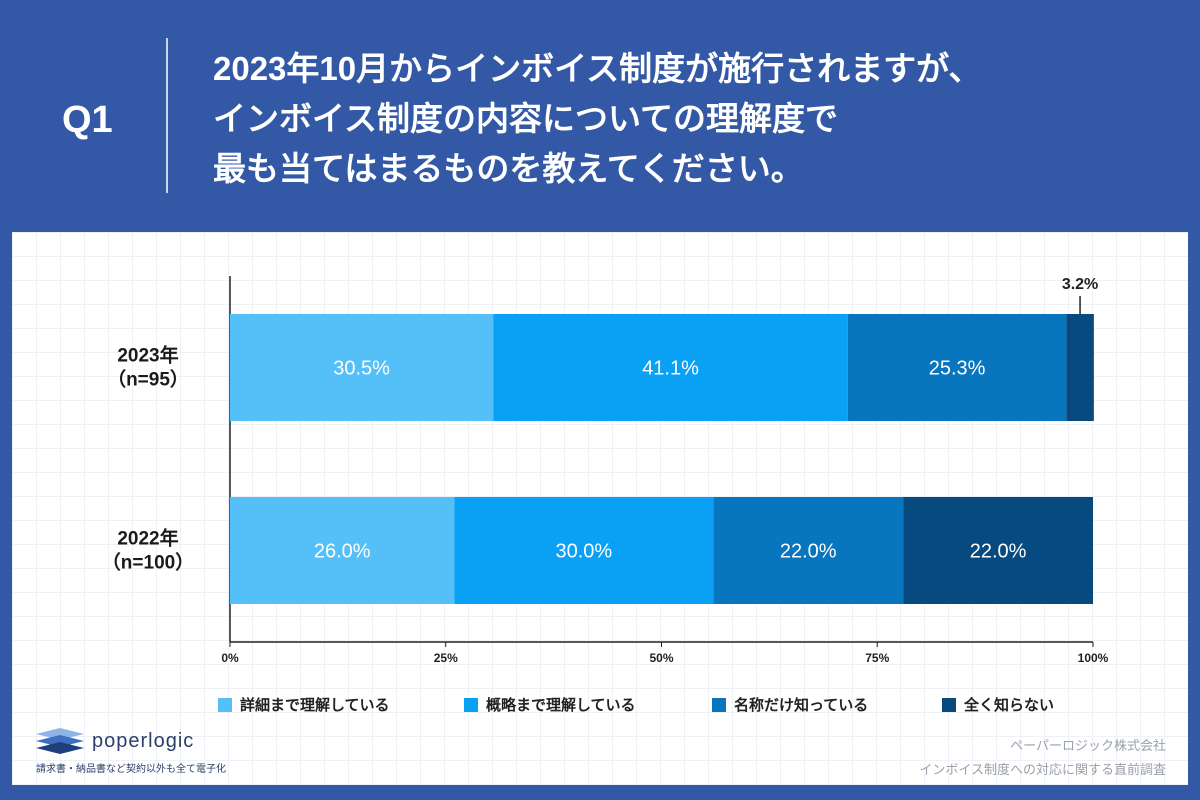  I want to click on data-label-1-3: 22.0%, so click(998, 552).